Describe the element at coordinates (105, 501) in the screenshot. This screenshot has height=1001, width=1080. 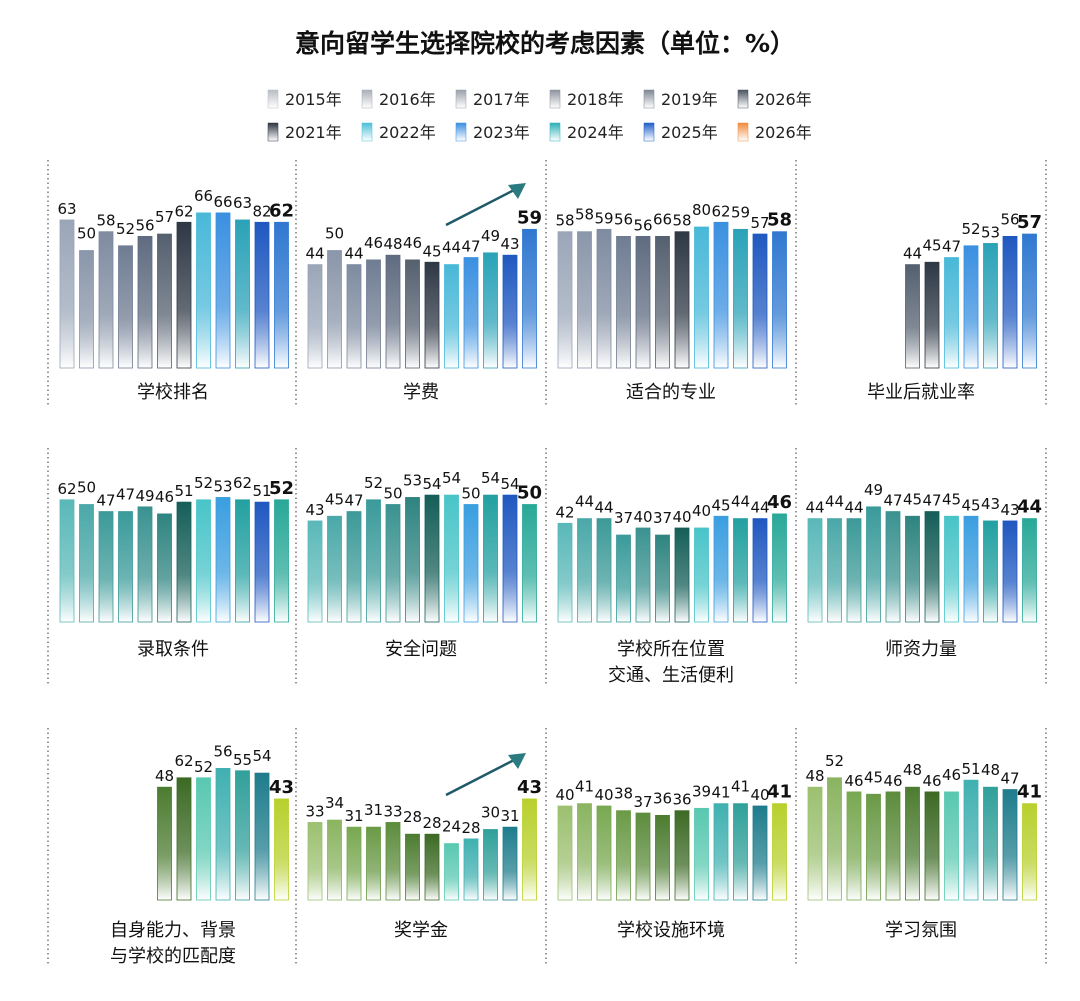
I see `data-label: 47` at that location.